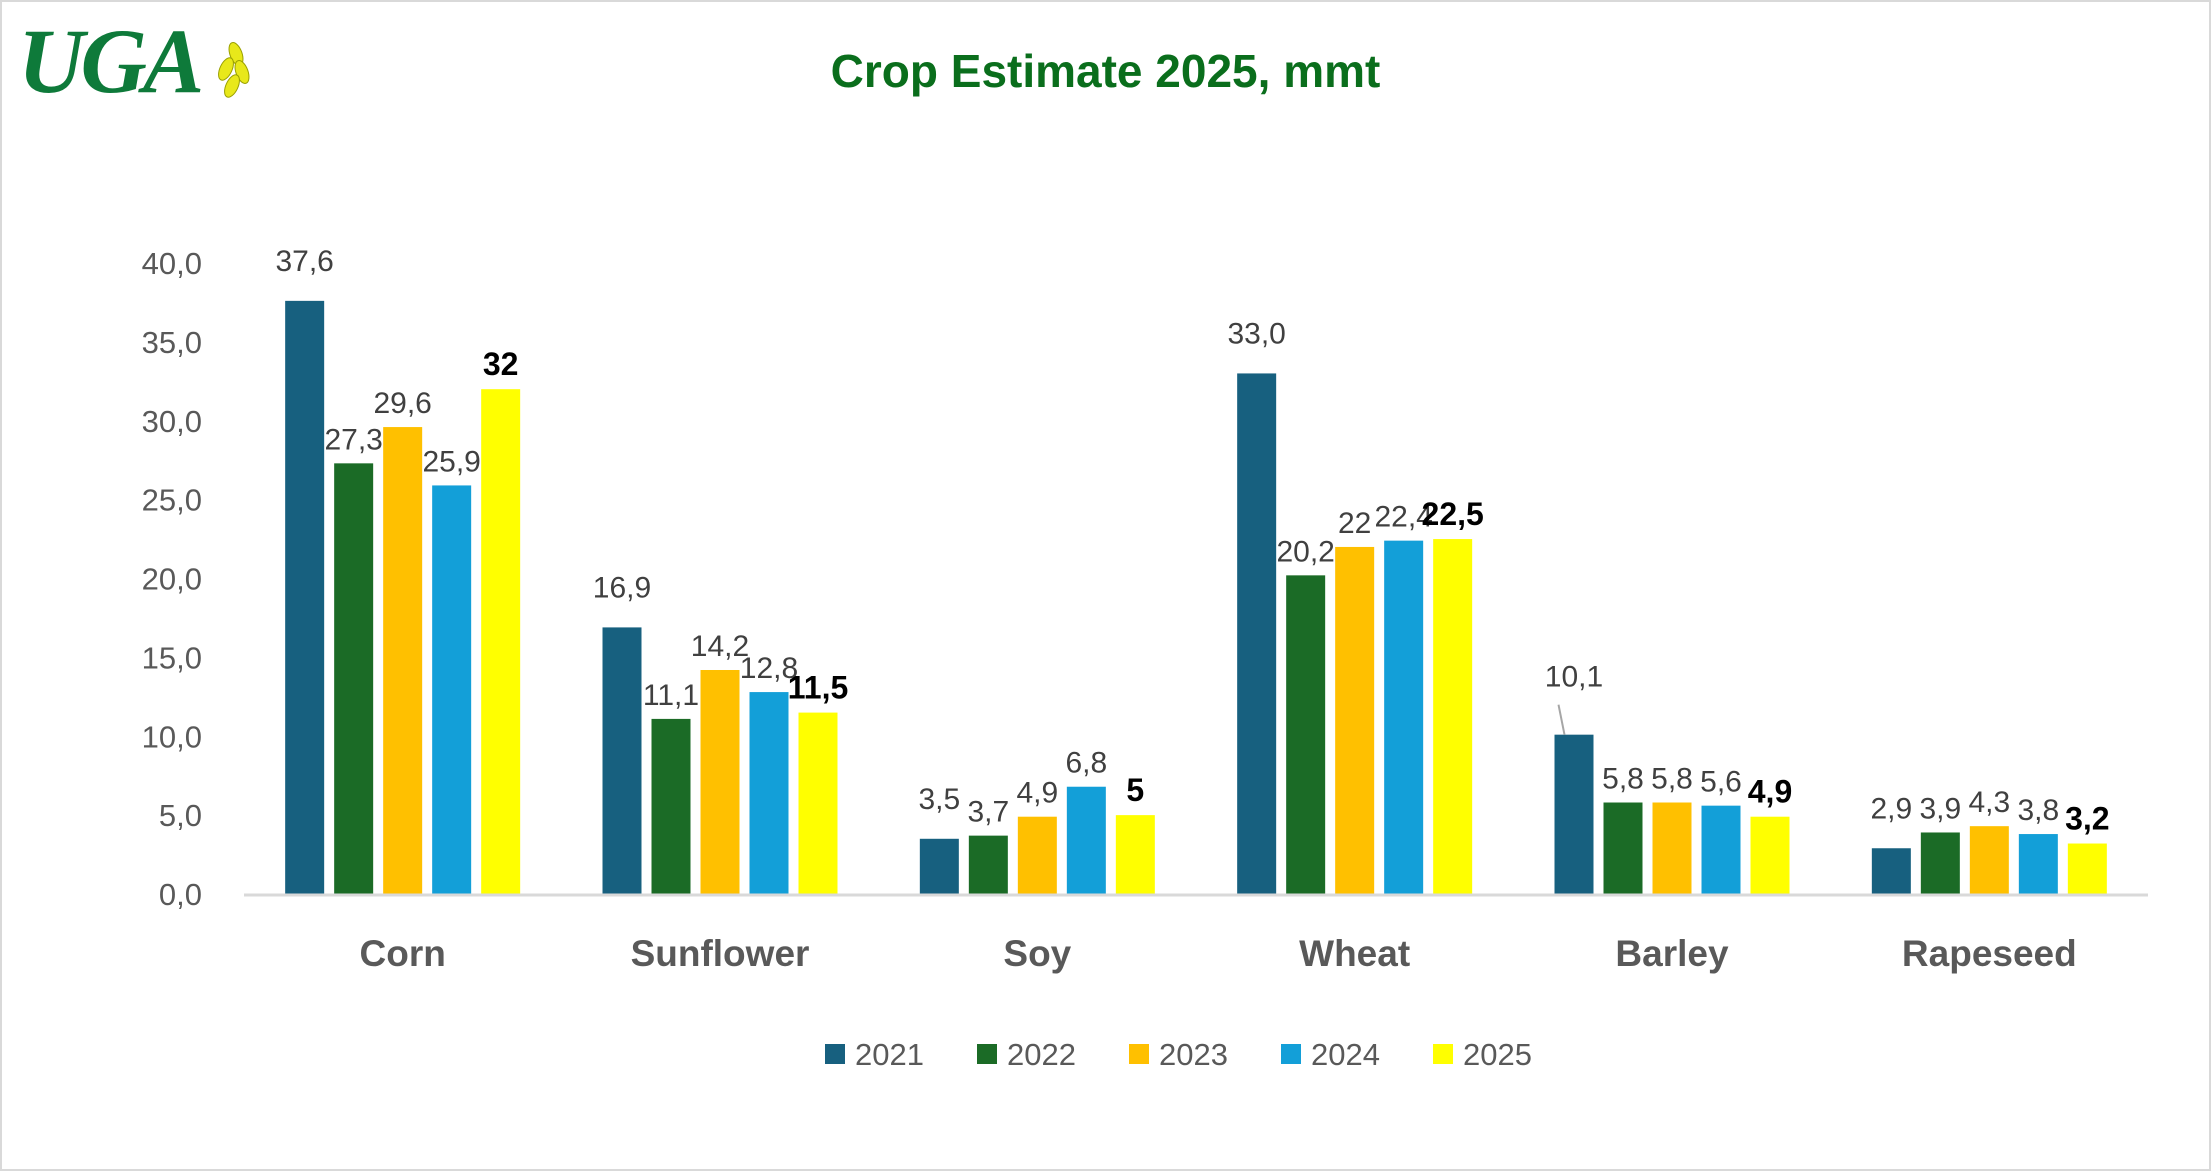 This screenshot has width=2211, height=1171. What do you see at coordinates (451, 461) in the screenshot?
I see `data-label: 25,9` at bounding box center [451, 461].